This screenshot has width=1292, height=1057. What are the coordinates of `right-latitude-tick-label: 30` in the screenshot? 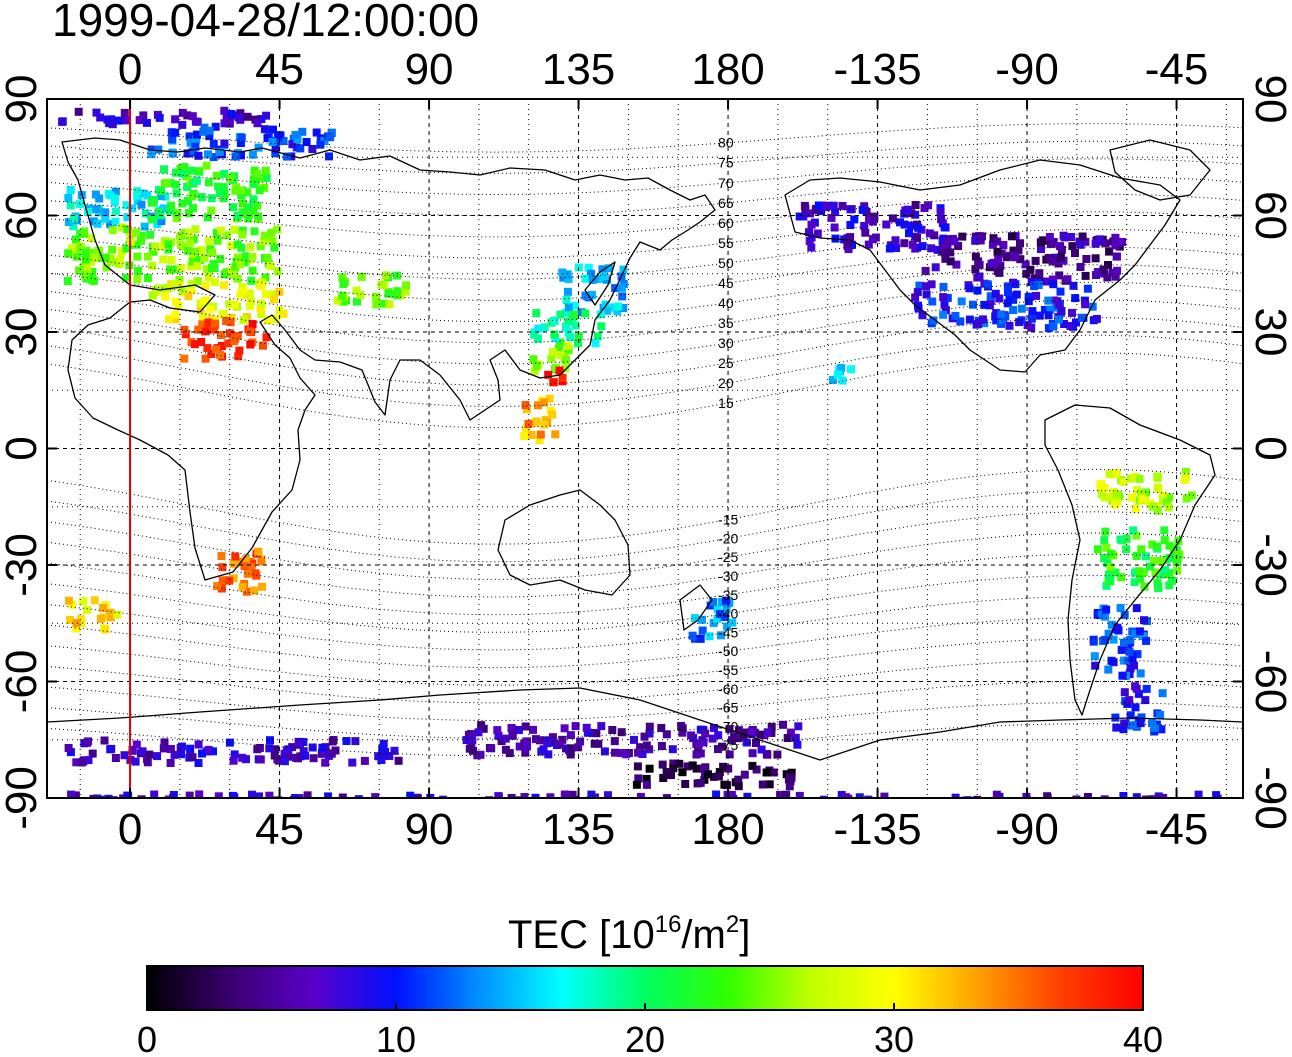 It's located at (1269, 332).